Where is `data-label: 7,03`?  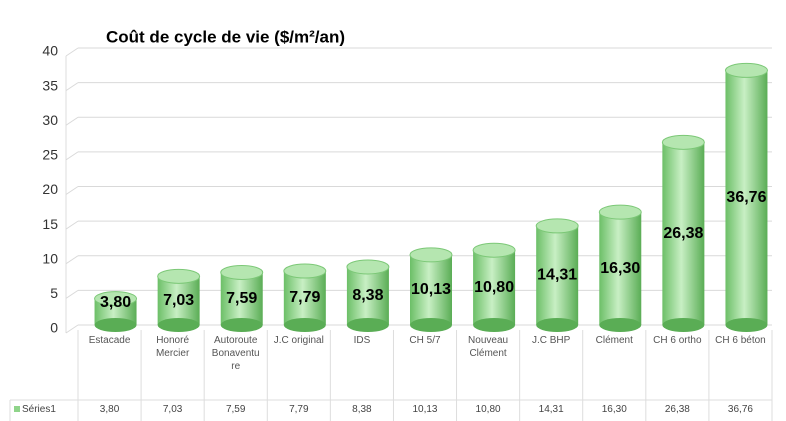
data-label: 7,03 is located at coordinates (178, 300).